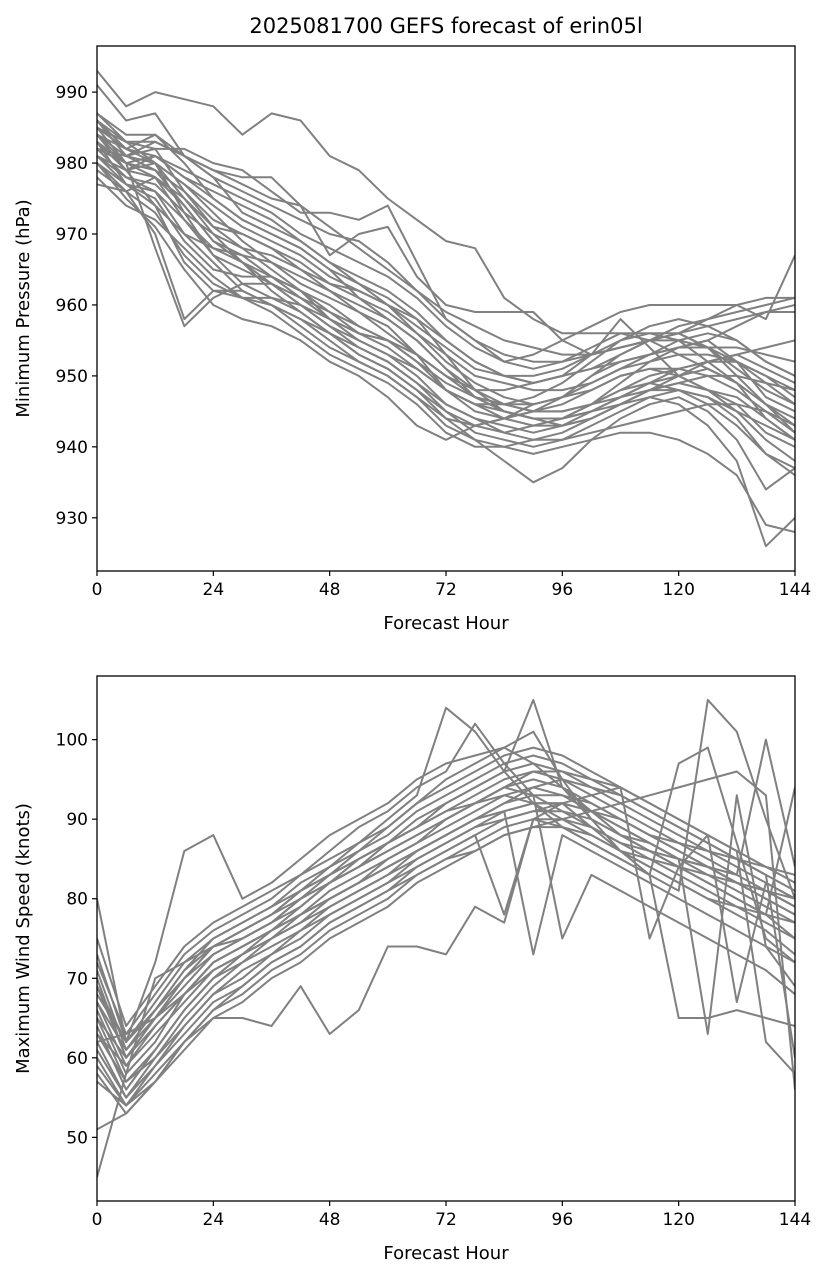 The width and height of the screenshot is (830, 1283). What do you see at coordinates (72, 235) in the screenshot?
I see `pressure-y-tick-label: 970` at bounding box center [72, 235].